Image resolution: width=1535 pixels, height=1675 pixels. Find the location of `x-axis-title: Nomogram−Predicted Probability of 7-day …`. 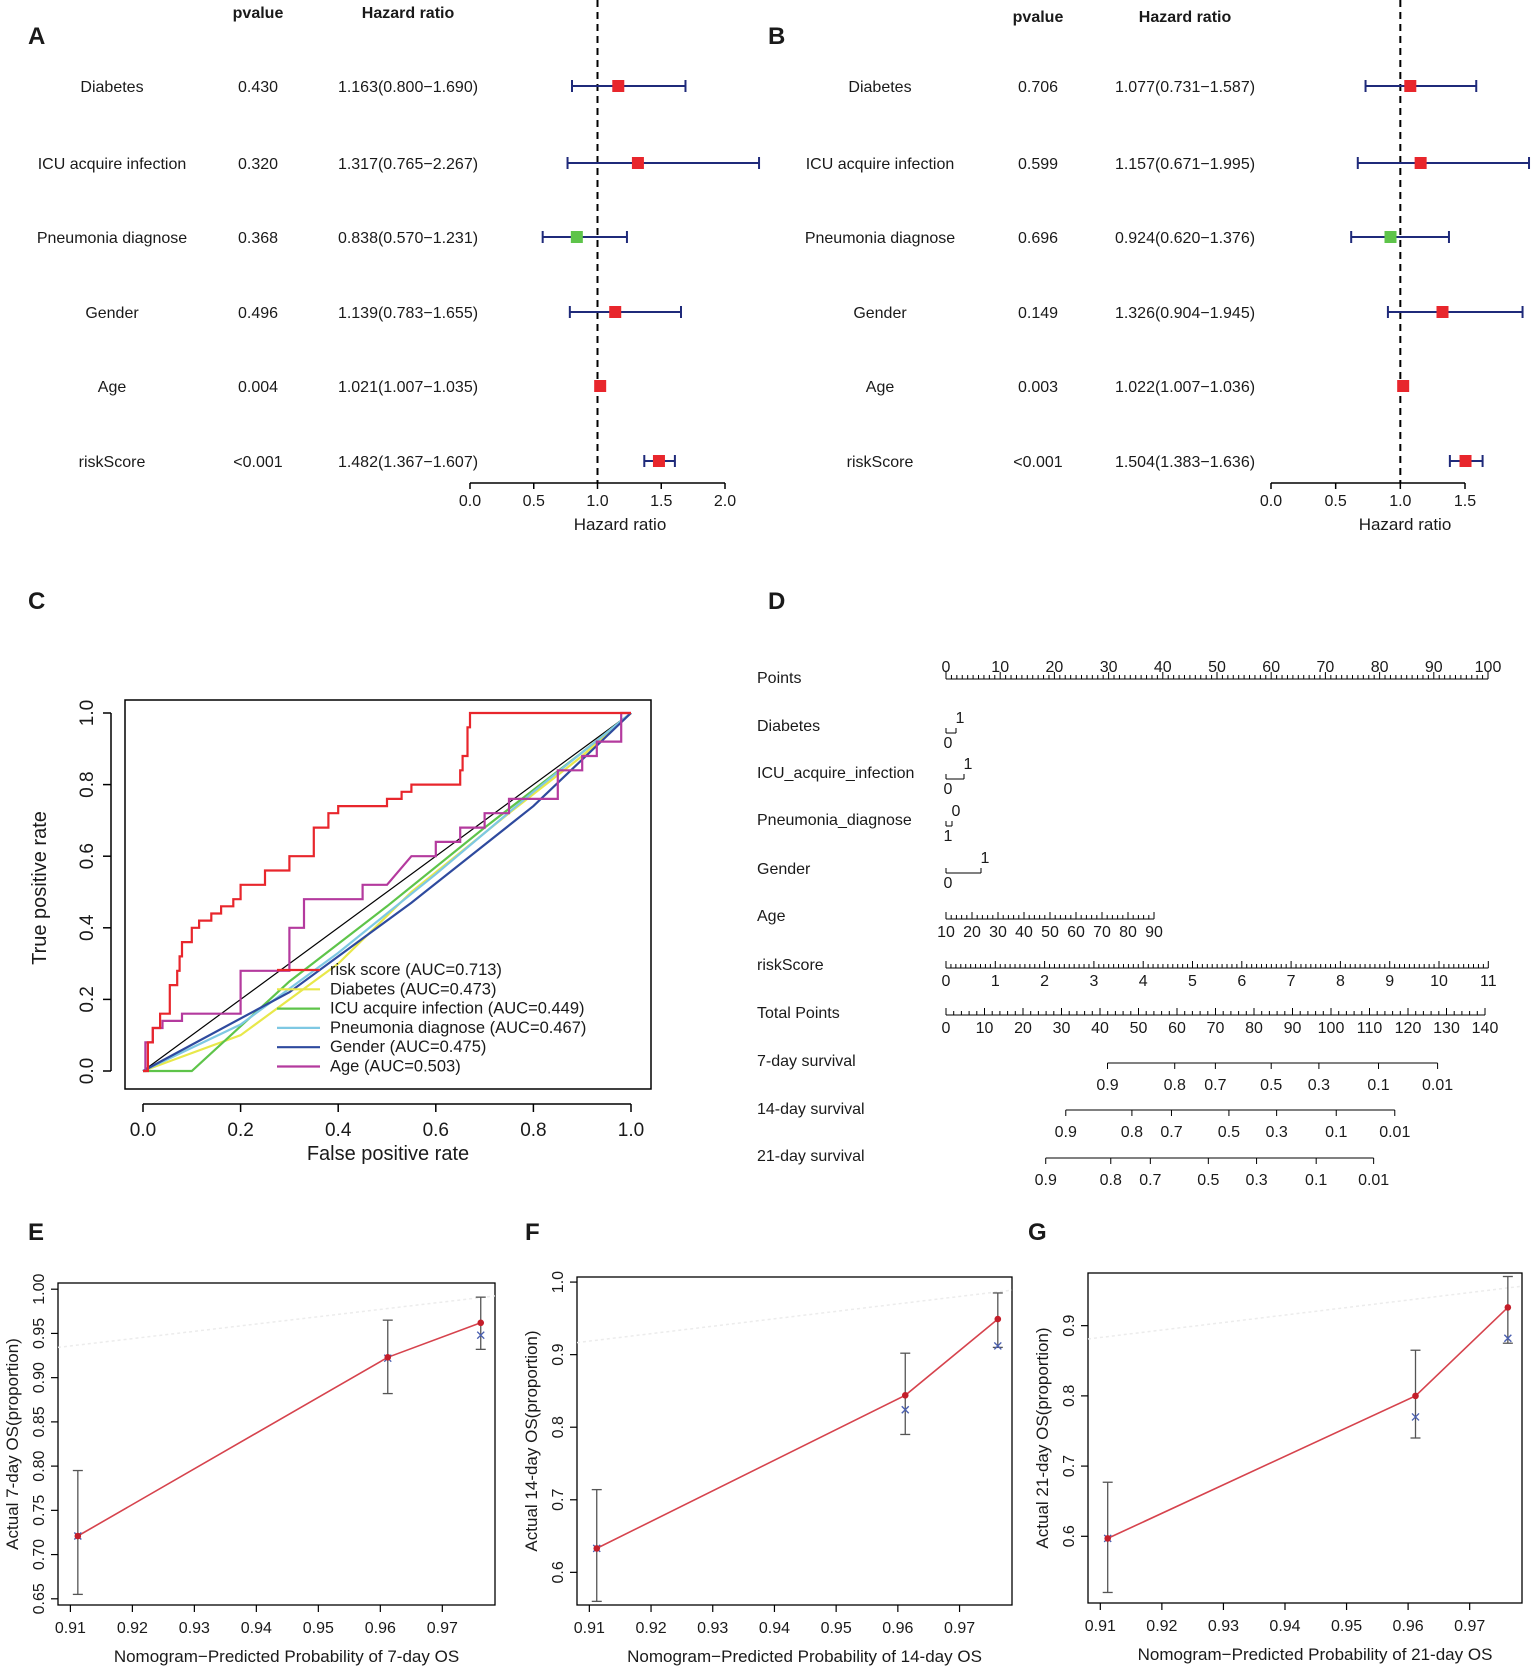

x-axis-title: Nomogram−Predicted Probability of 7-day … is located at coordinates (286, 1656).